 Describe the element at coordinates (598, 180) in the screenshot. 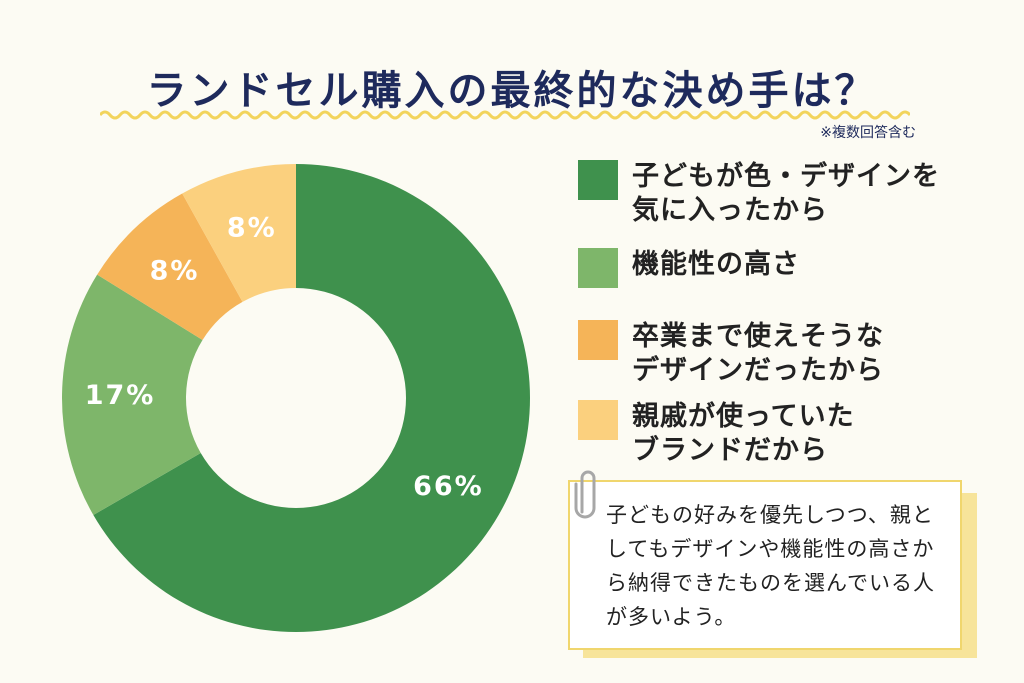

I see `legend-swatch-design` at that location.